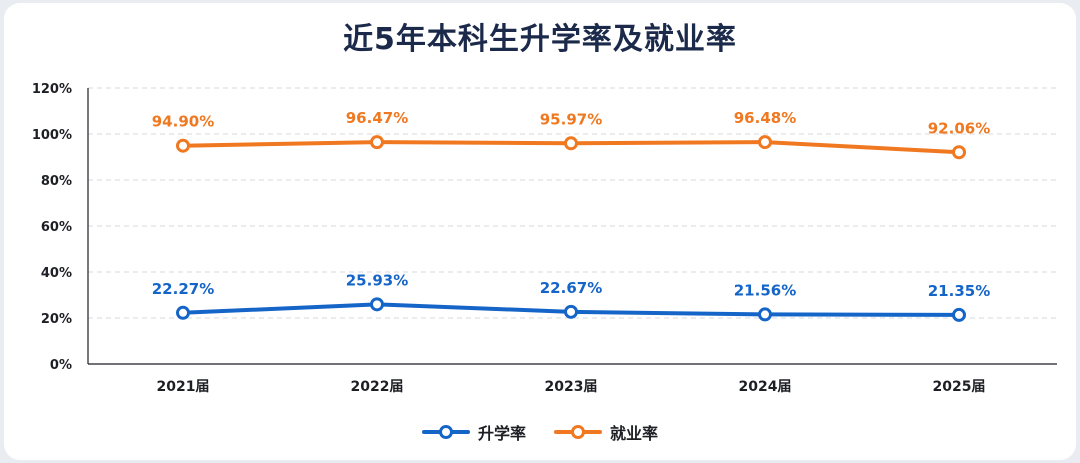 Image resolution: width=1080 pixels, height=463 pixels. What do you see at coordinates (606, 432) in the screenshot?
I see `legend-item-employment: 就业率` at bounding box center [606, 432].